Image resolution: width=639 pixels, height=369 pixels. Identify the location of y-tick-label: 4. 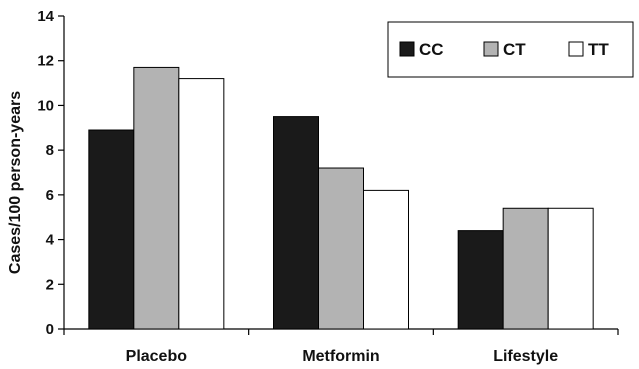
(50, 240).